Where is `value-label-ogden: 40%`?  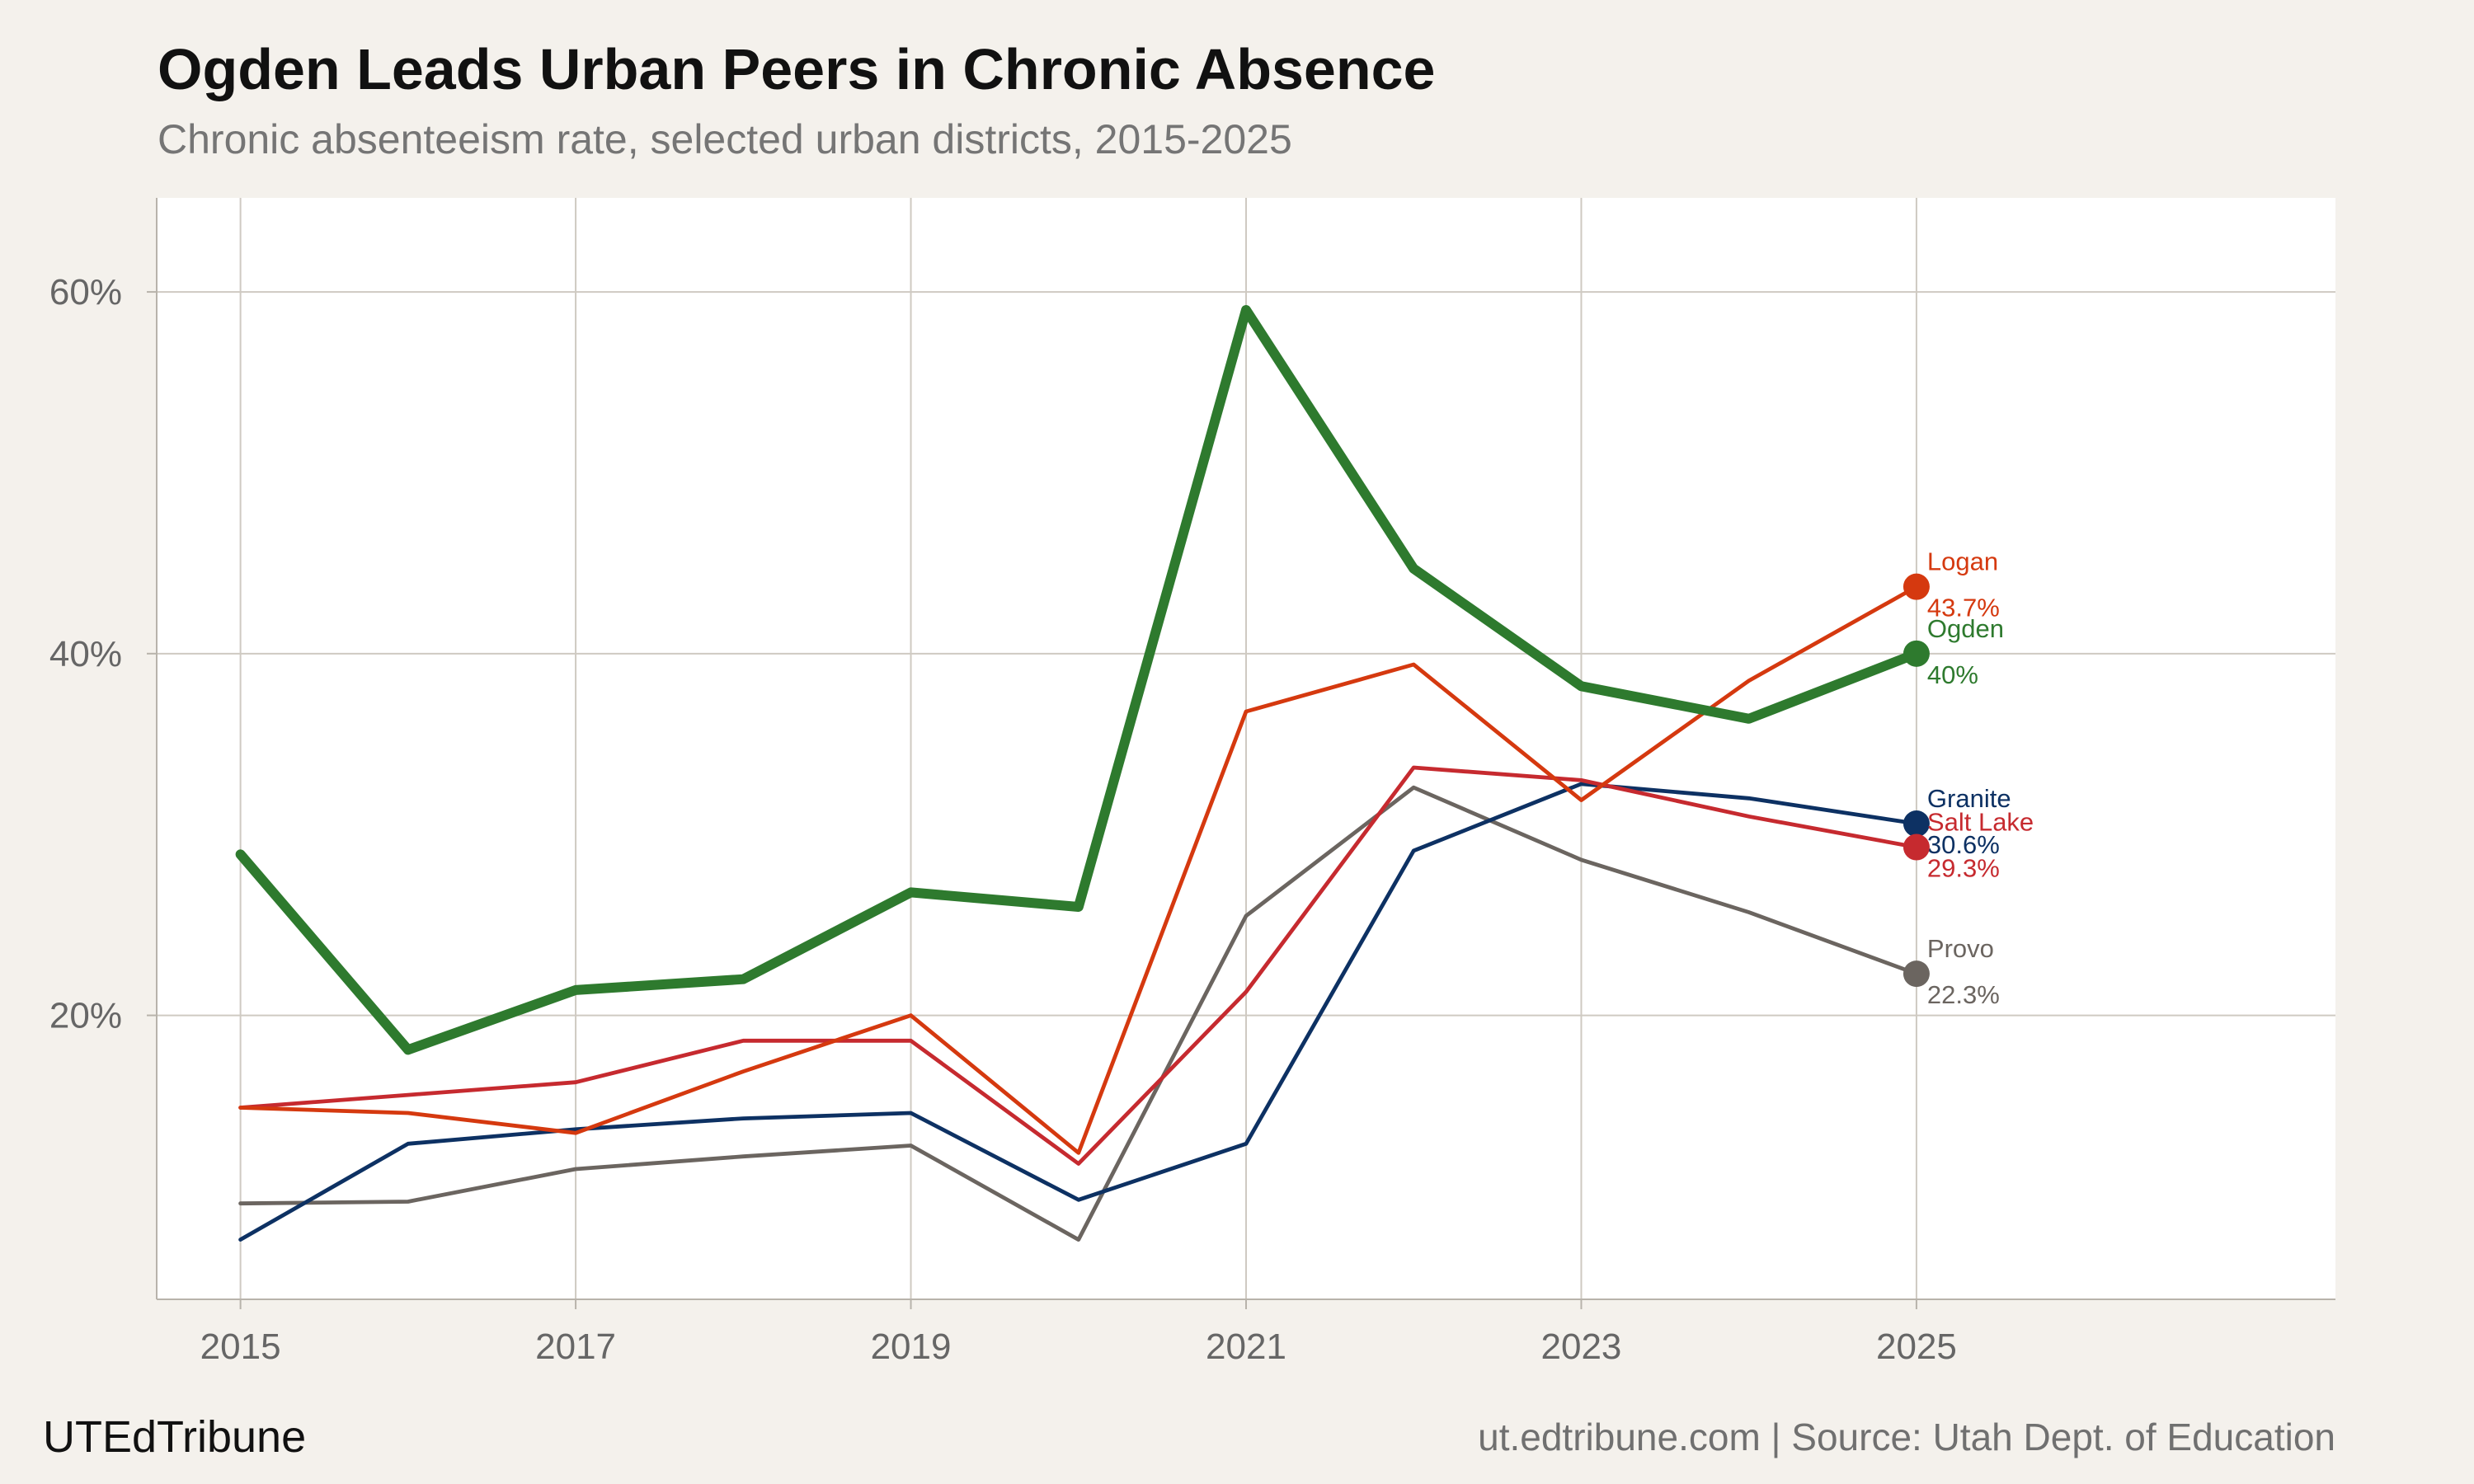
value-label-ogden: 40% is located at coordinates (1952, 674).